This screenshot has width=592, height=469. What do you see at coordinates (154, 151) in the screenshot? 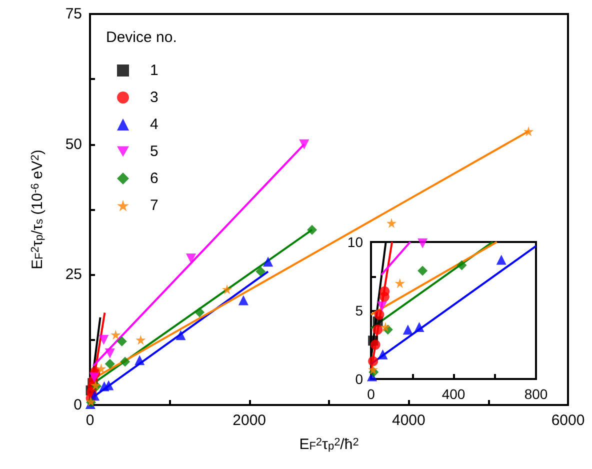
I see `legend-label: 5` at bounding box center [154, 151].